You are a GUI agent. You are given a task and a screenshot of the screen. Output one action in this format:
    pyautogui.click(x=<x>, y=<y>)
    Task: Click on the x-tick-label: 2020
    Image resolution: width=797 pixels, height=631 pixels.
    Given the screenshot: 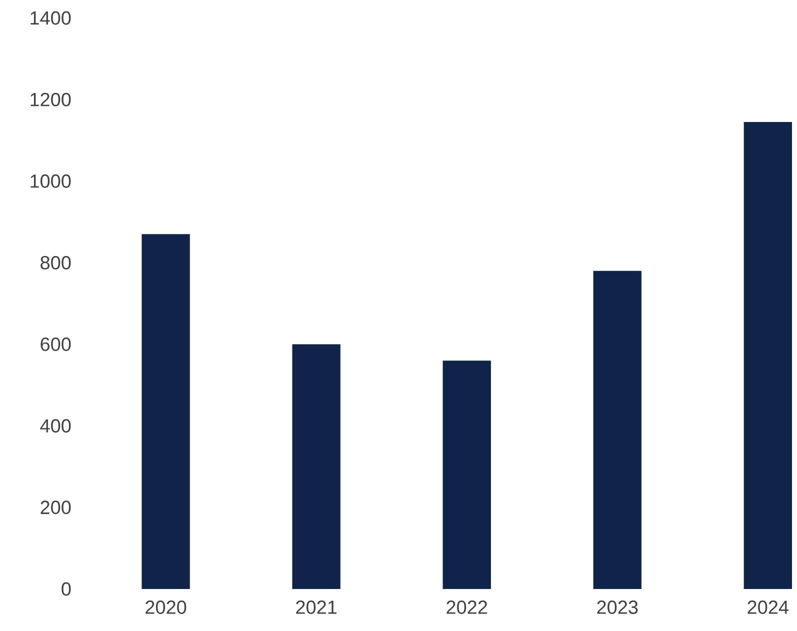 What is the action you would take?
    pyautogui.click(x=166, y=607)
    